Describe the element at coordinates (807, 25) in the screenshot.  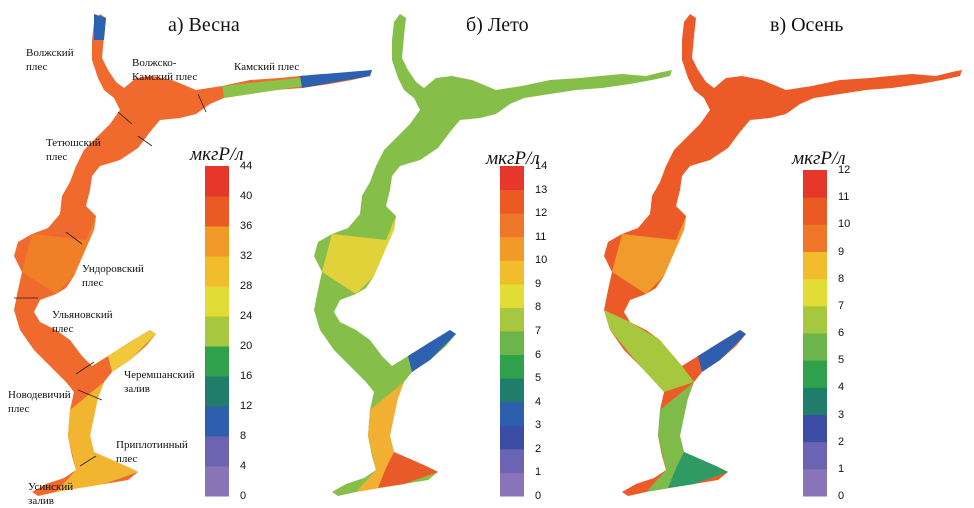
I see `panel-title-autumn: в) Осень` at that location.